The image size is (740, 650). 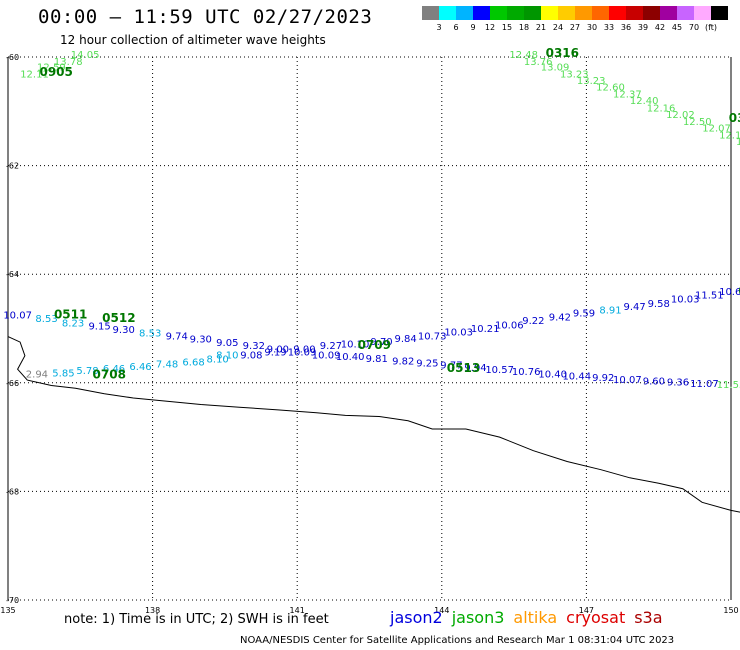 I want to click on swh-value-label: 12.13, so click(x=729, y=135).